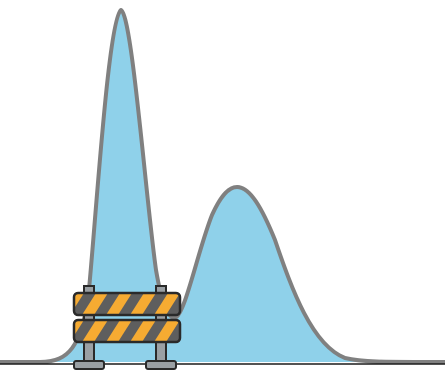  Describe the element at coordinates (161, 365) in the screenshot. I see `barricade-foot-right` at that location.